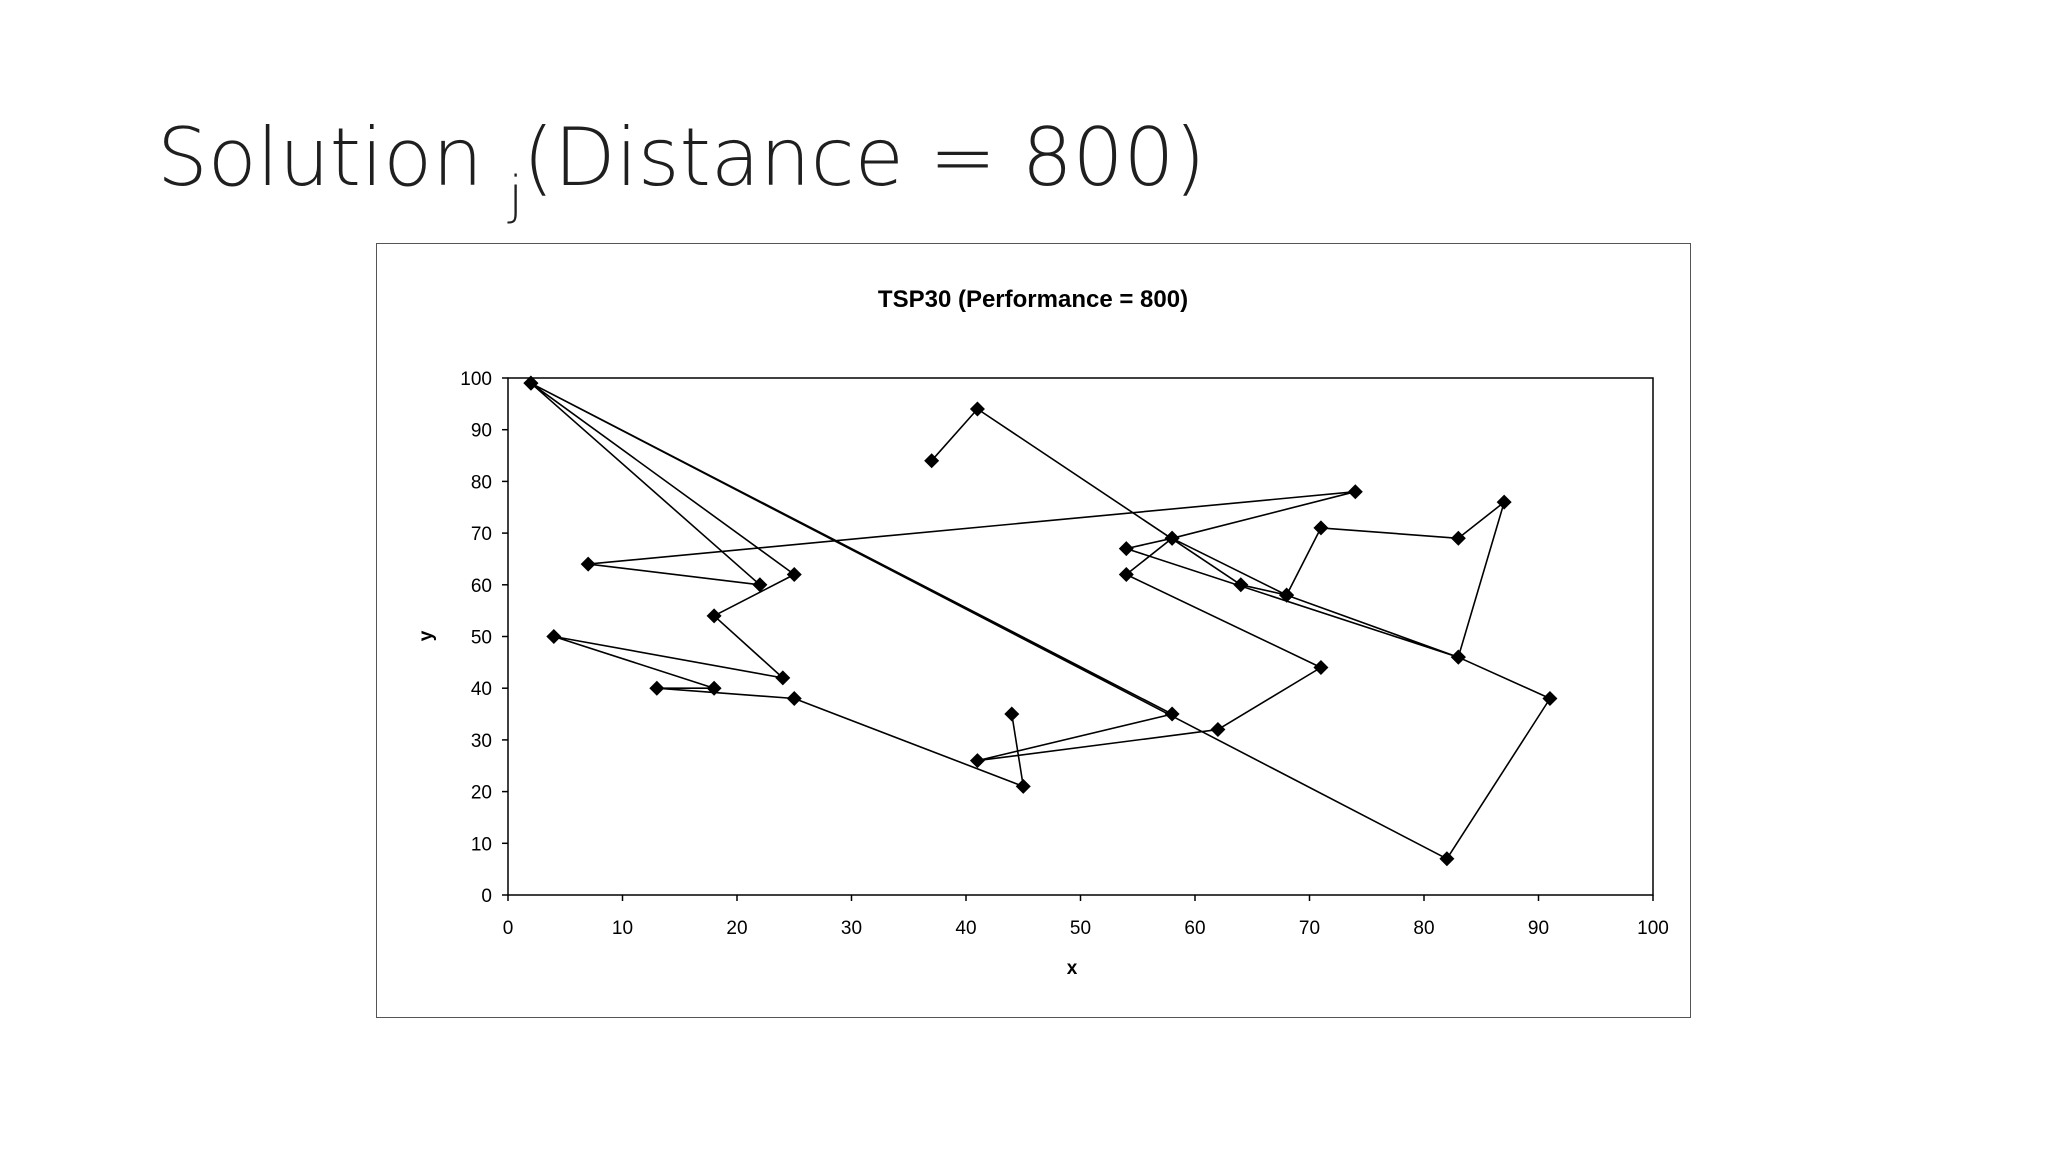  Describe the element at coordinates (481, 793) in the screenshot. I see `y-tick-label: 20` at that location.